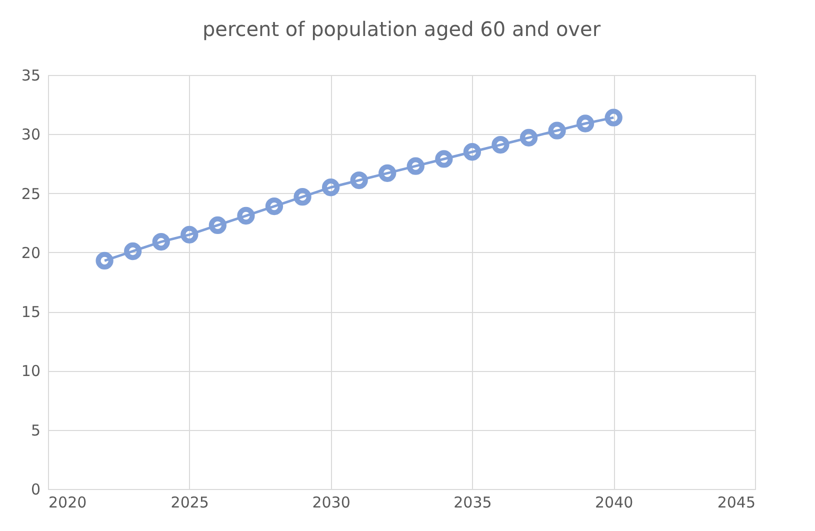 This screenshot has width=815, height=531. Describe the element at coordinates (30, 253) in the screenshot. I see `y-tick-label: 20` at that location.